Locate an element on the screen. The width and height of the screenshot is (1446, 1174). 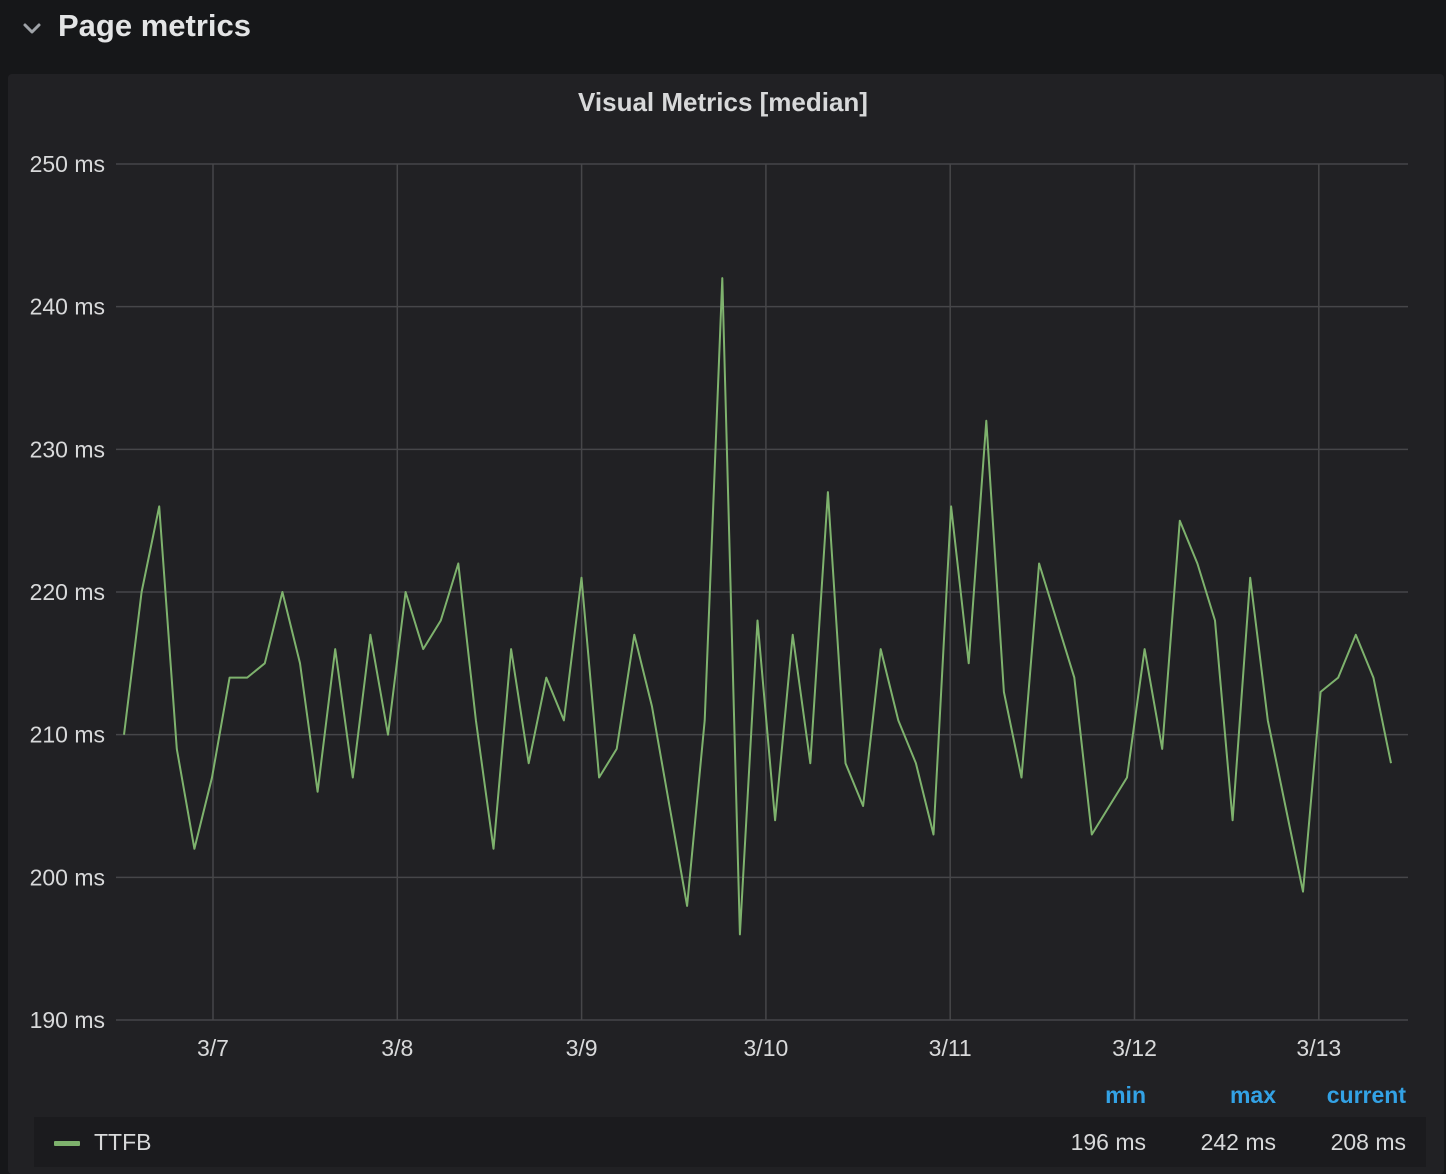
legend-header-current: current is located at coordinates (1366, 1095).